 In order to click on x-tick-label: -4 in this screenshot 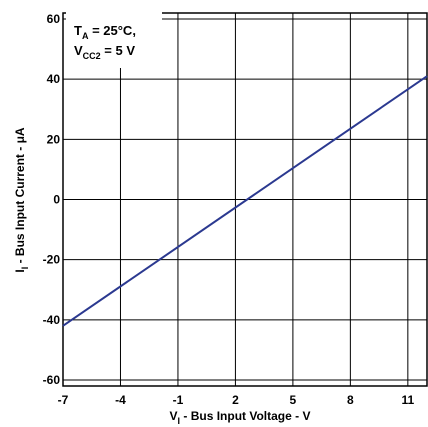, I will do `click(120, 400)`.